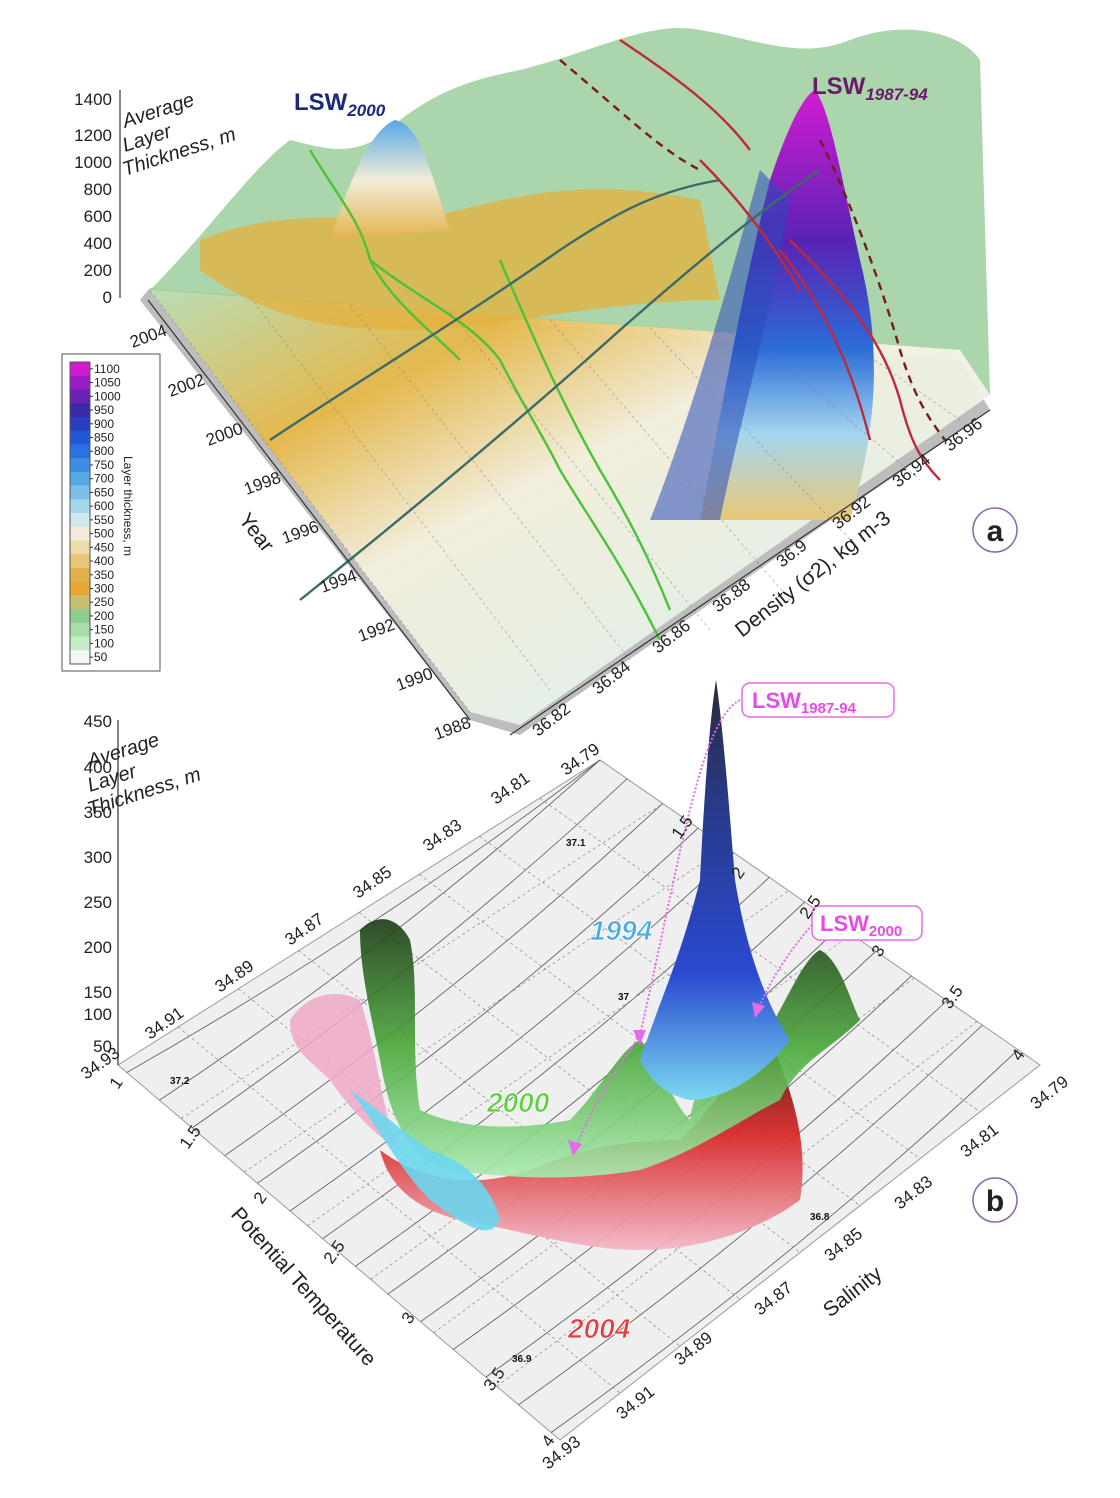  I want to click on panel-label-a: a, so click(995, 531).